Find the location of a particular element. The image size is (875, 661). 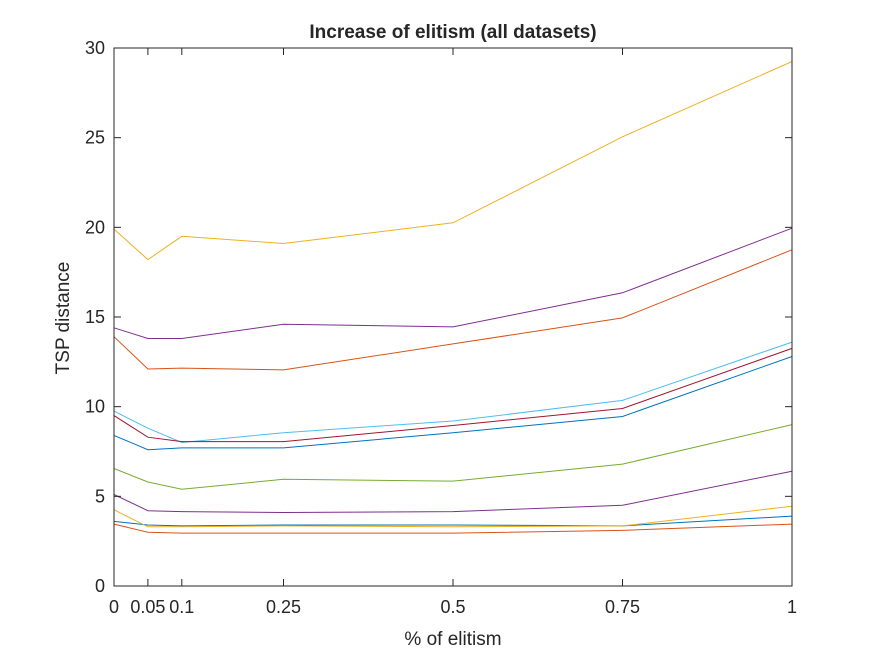

y-tick-label: 20 is located at coordinates (95, 227).